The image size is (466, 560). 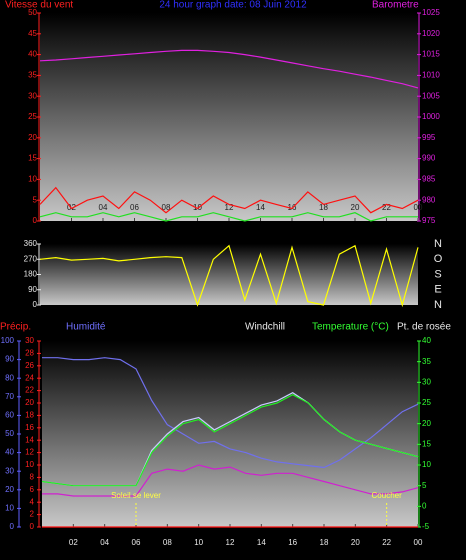 I want to click on y-tick-label: 14, so click(x=29, y=439).